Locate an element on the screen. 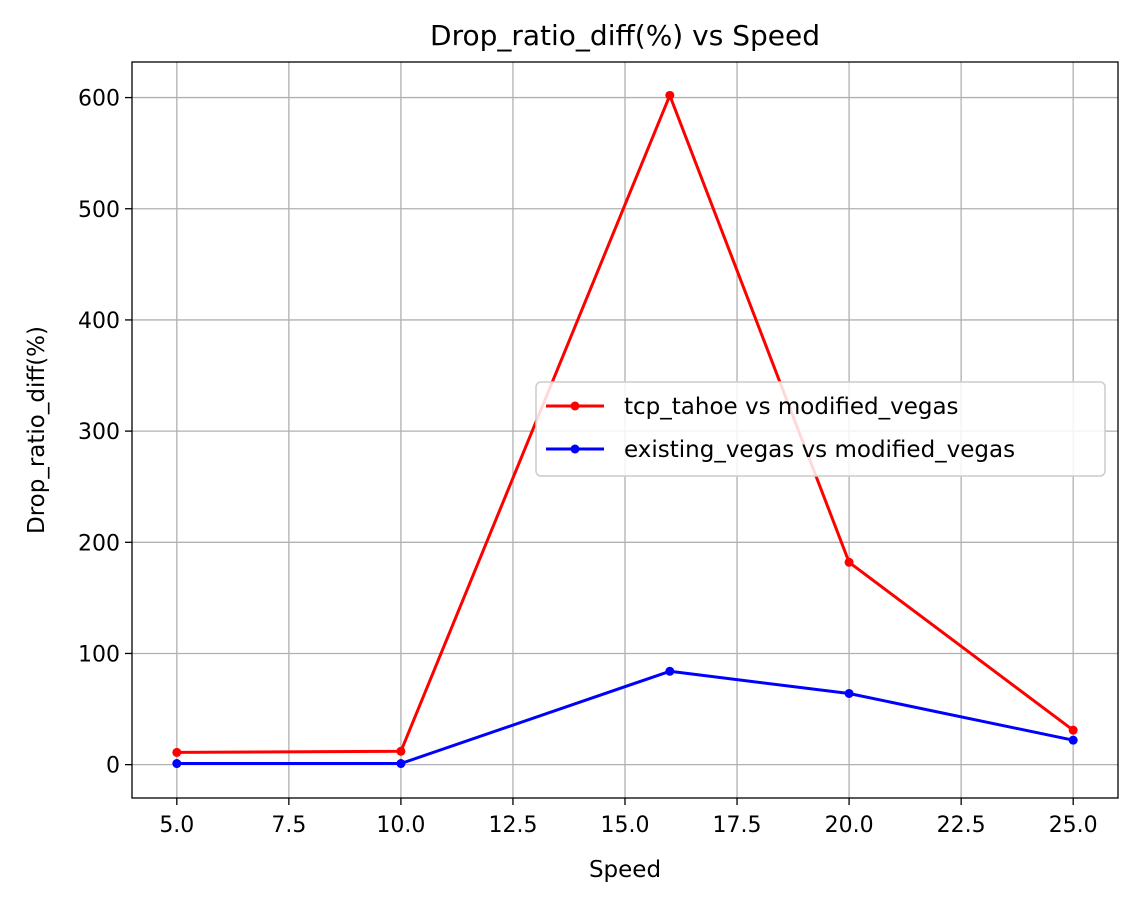  y-axis-ticks: 0 100 200 300 400 500 600 is located at coordinates (105, 433).